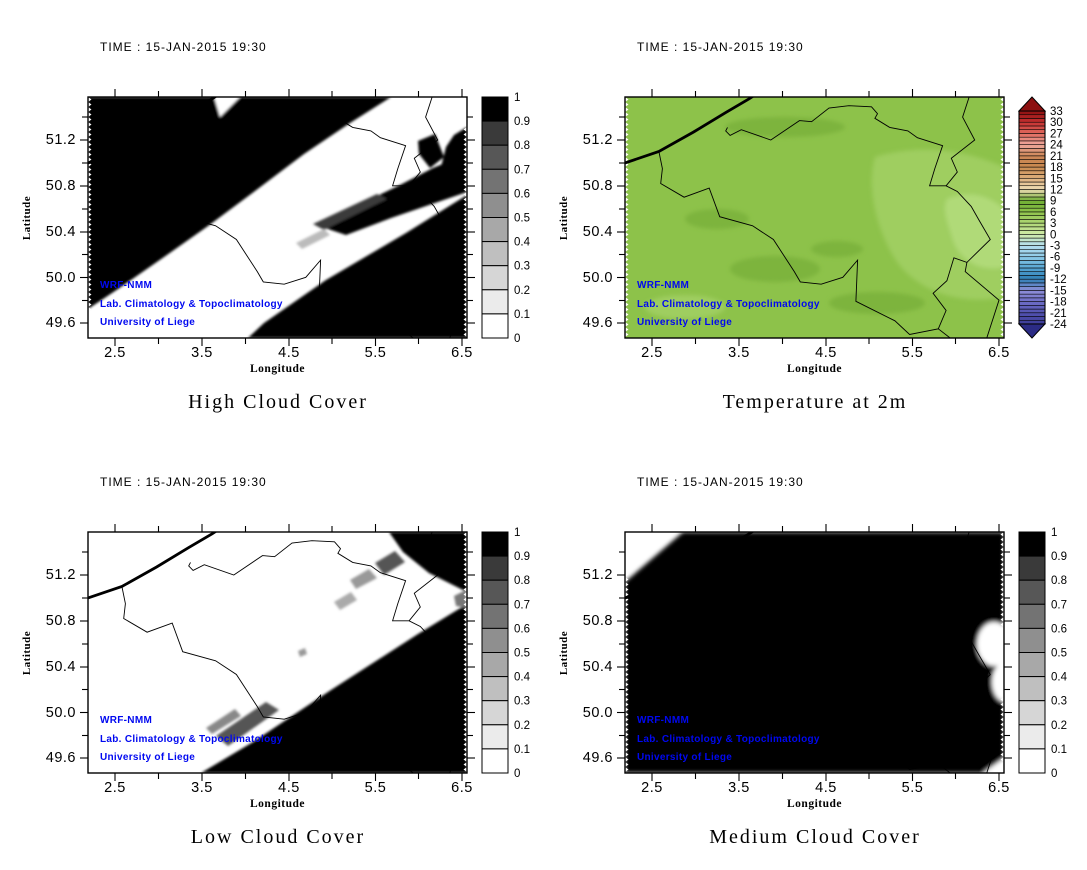 The height and width of the screenshot is (870, 1087). Describe the element at coordinates (465, 217) in the screenshot. I see `grid-edge-sawtooth-right` at that location.